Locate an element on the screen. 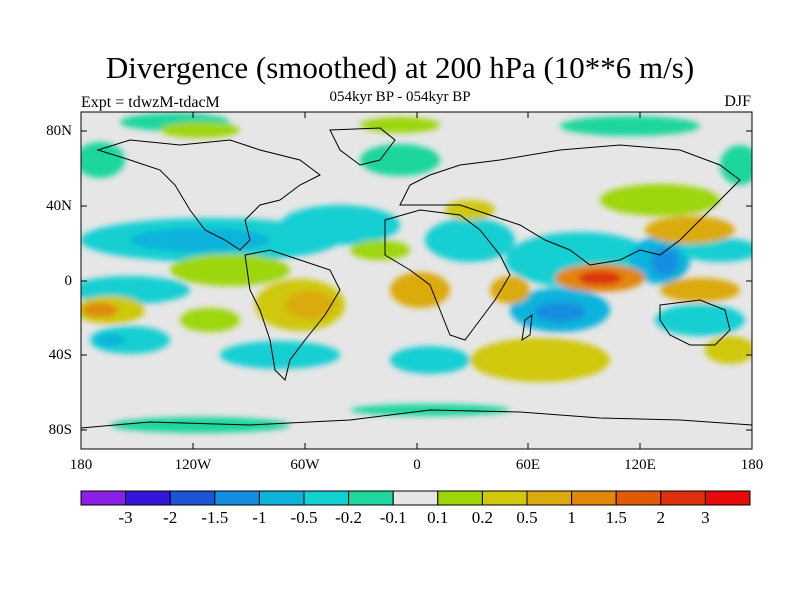 This screenshot has height=600, width=800. colorbar-label: 0.5 is located at coordinates (527, 517).